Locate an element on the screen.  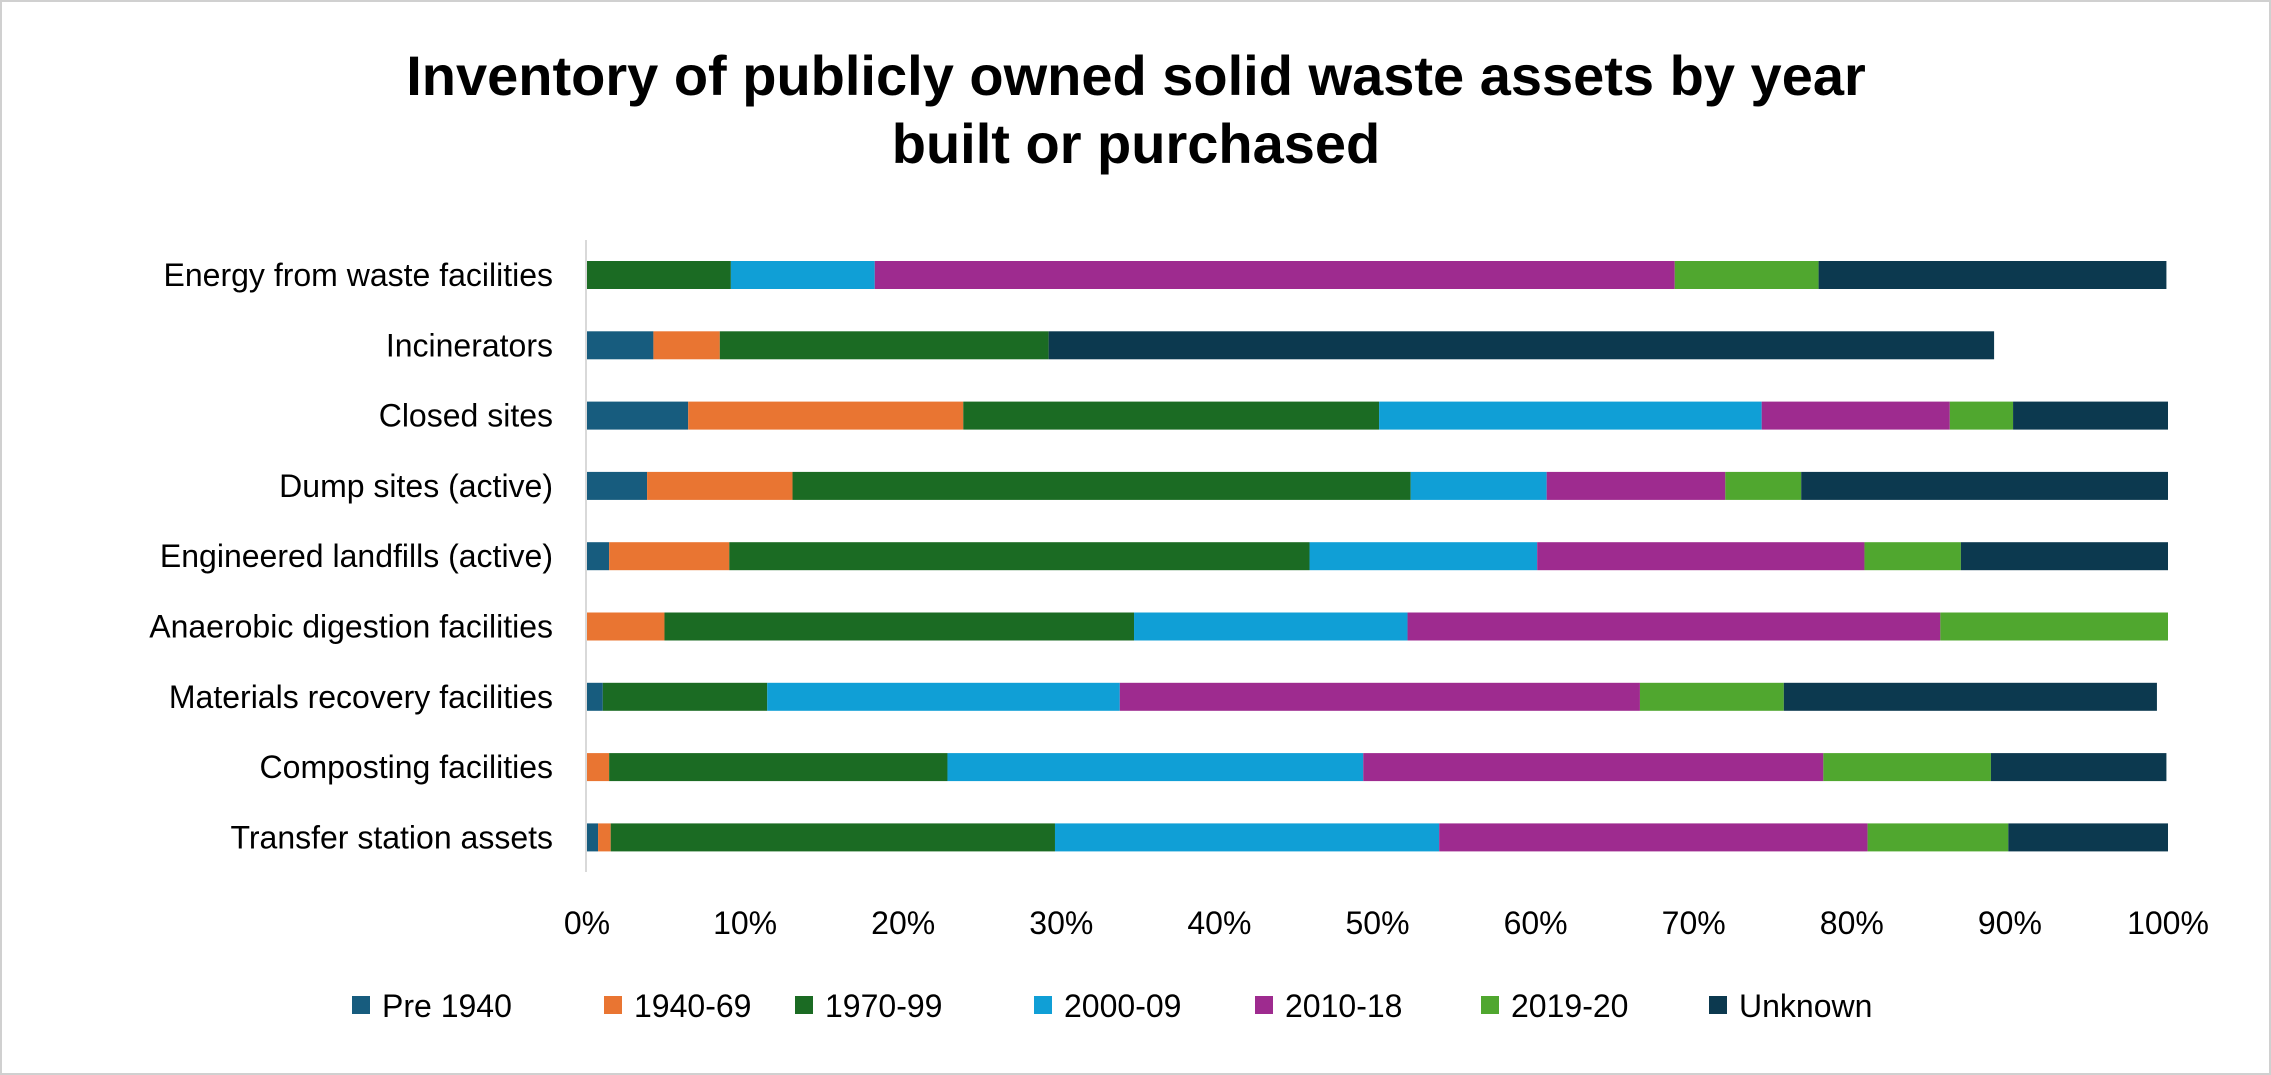
x-tick-label: 0% is located at coordinates (587, 923).